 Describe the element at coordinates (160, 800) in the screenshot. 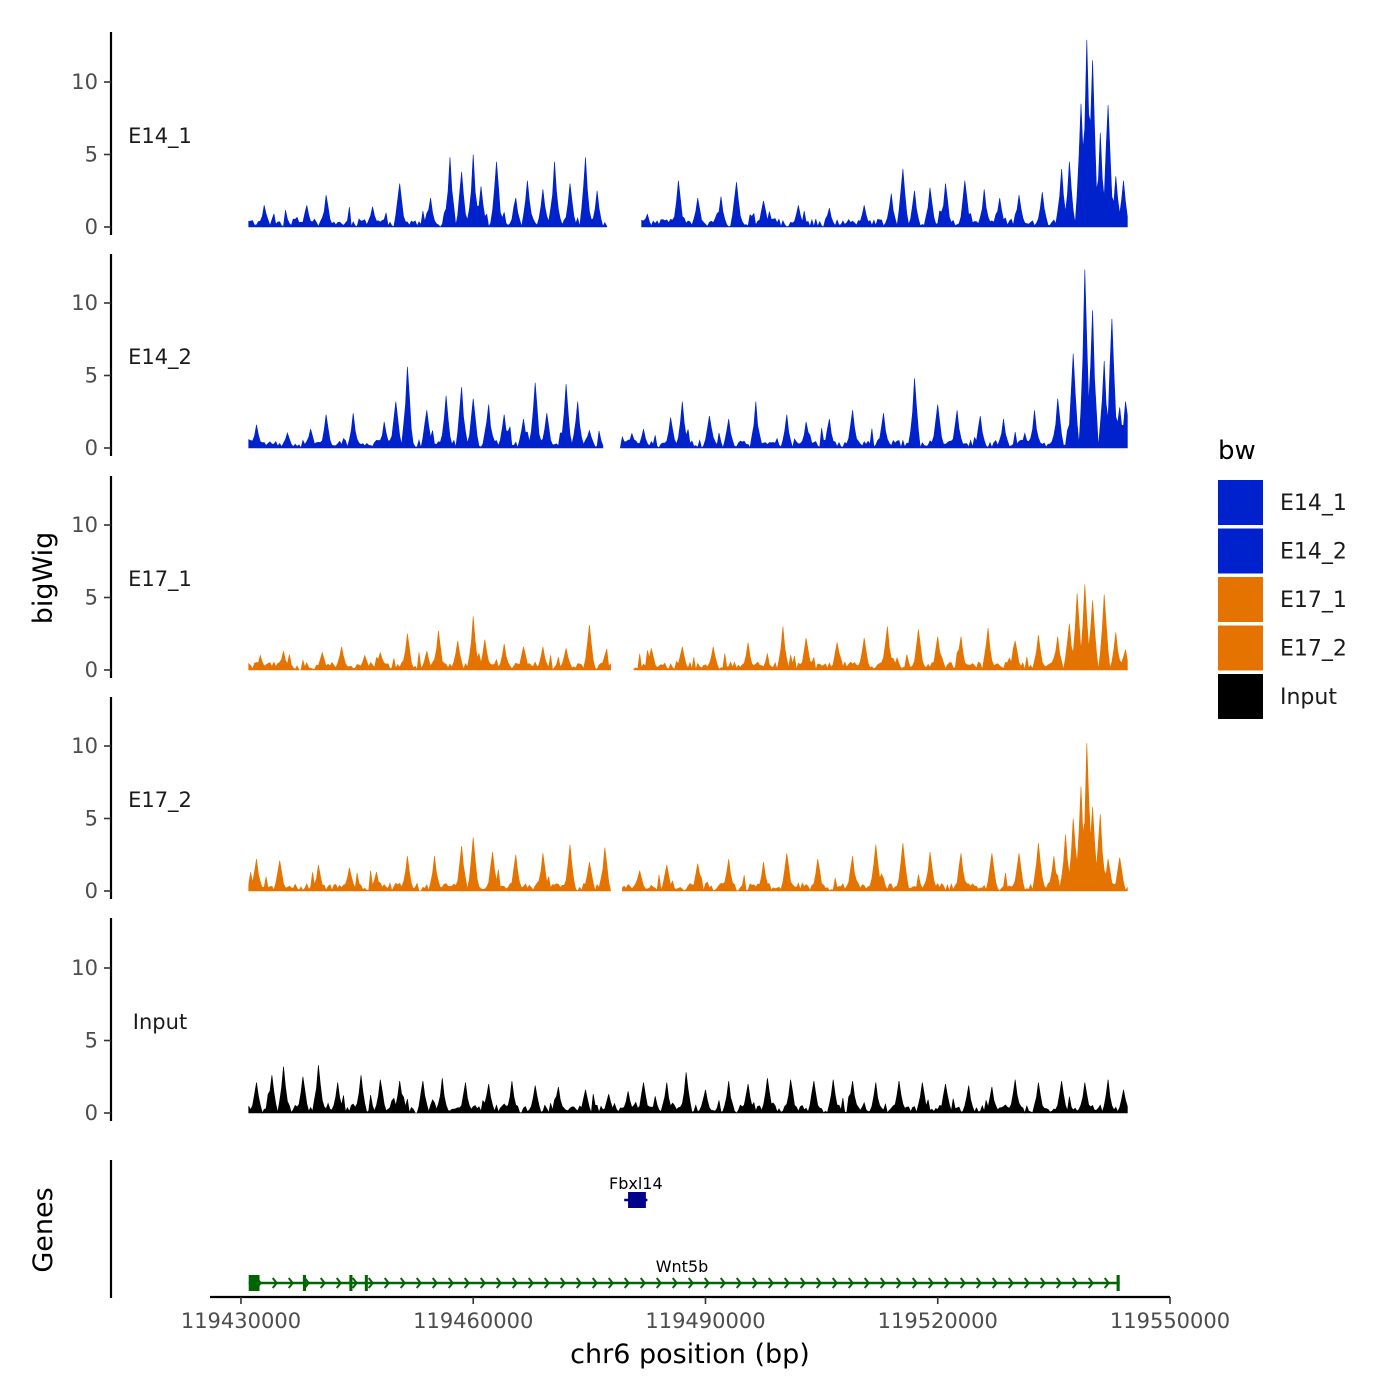

I see `track-label: E17_2` at that location.